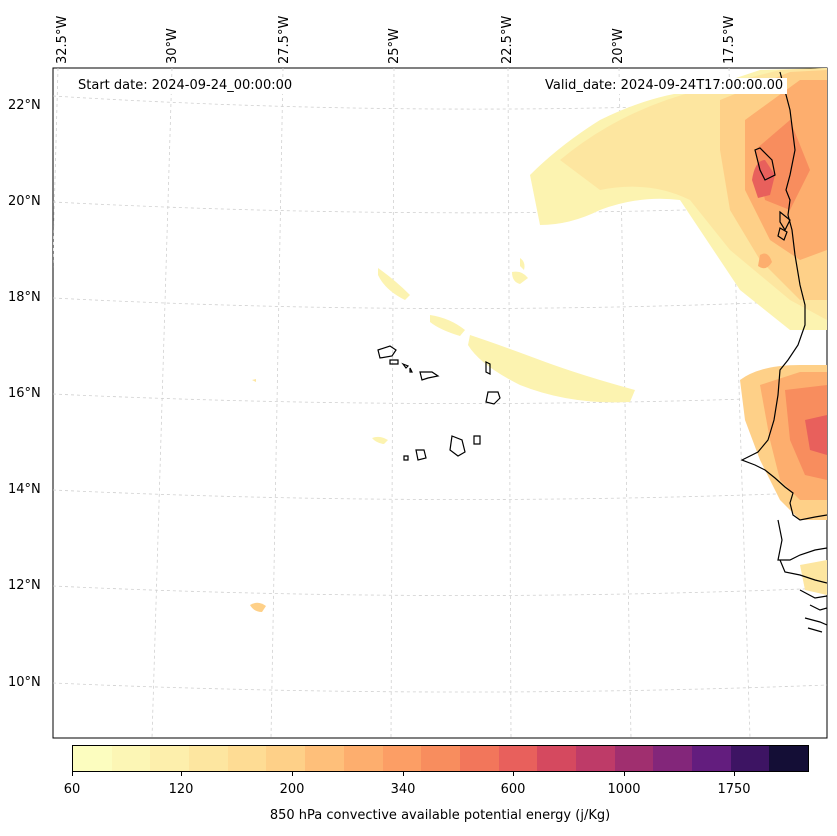 This screenshot has height=836, width=837. What do you see at coordinates (618, 46) in the screenshot?
I see `lon-label-20w: 20°W` at bounding box center [618, 46].